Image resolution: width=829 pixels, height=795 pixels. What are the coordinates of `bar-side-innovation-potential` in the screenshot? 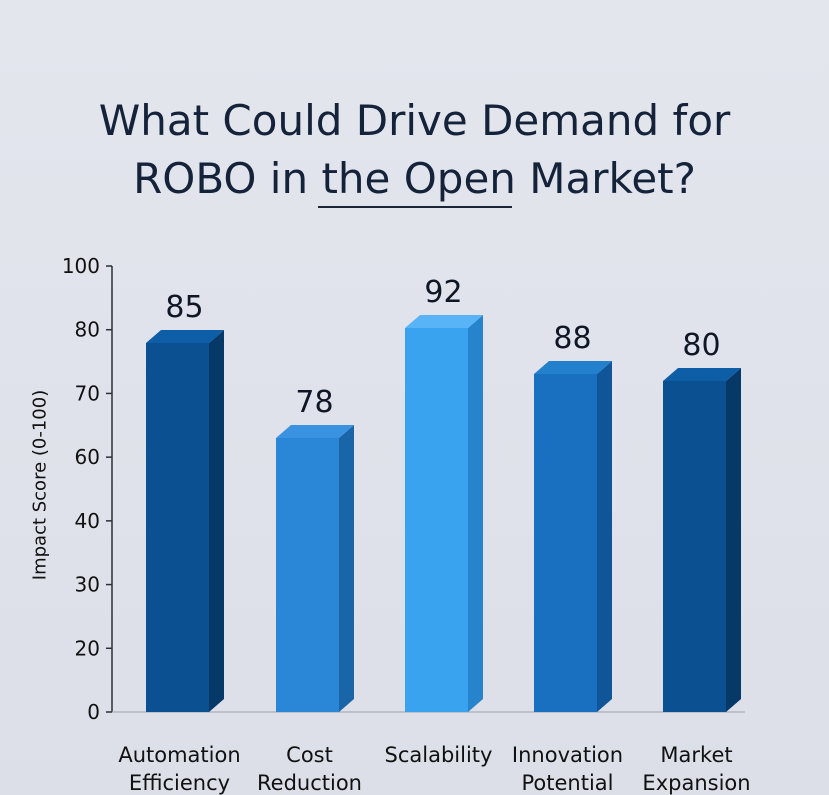 It's located at (604, 536).